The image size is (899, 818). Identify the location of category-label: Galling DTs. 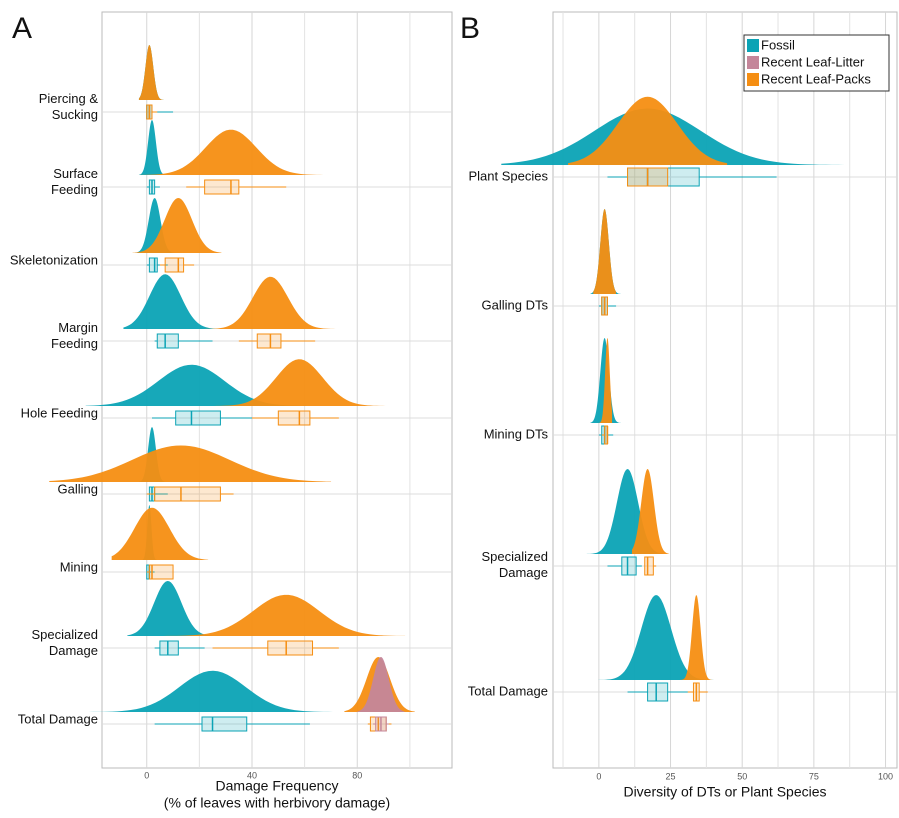
(515, 304).